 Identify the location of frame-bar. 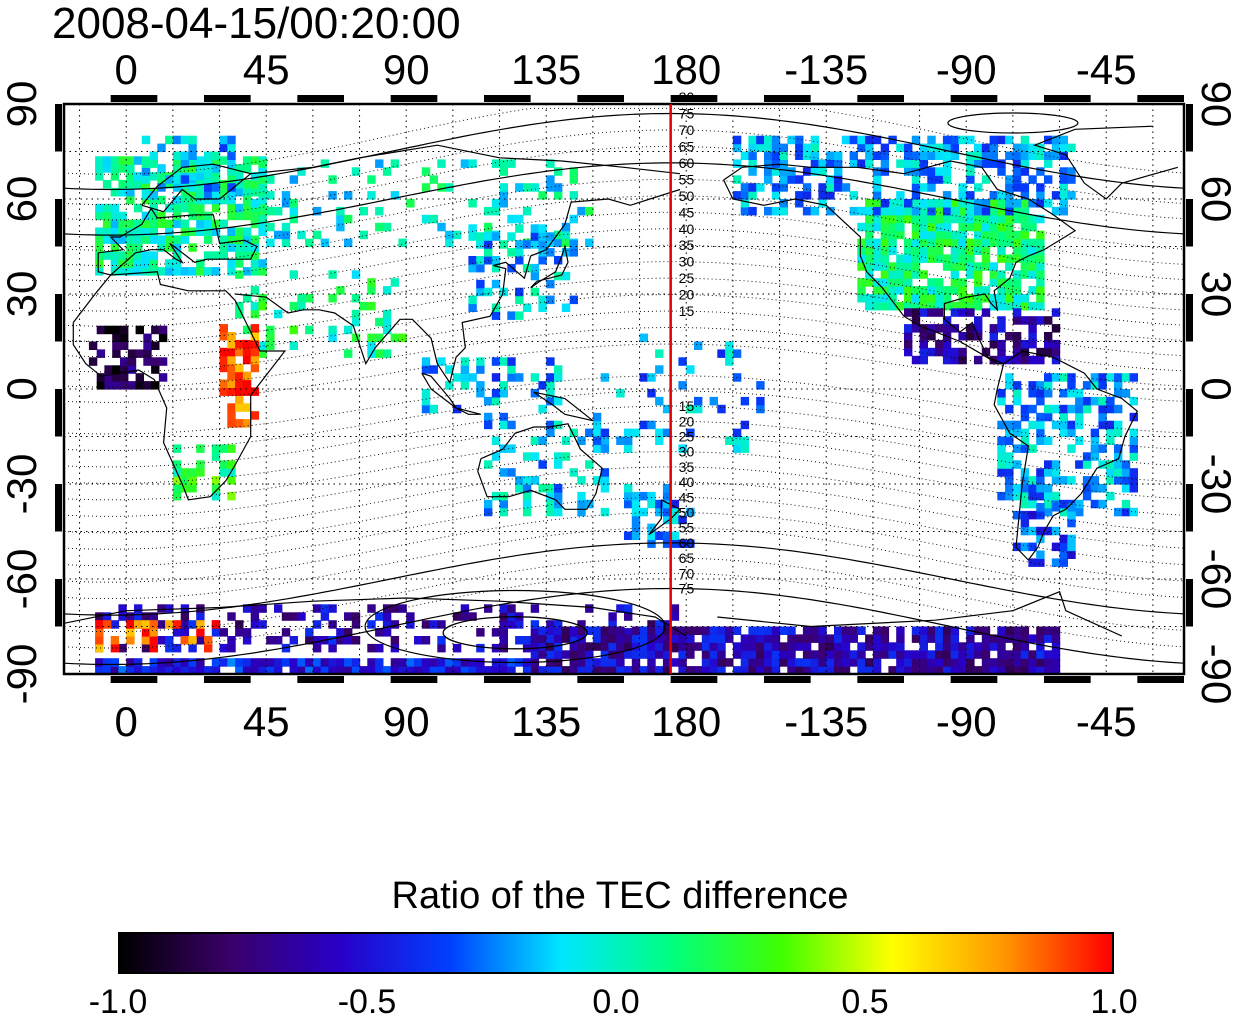
(1189, 508).